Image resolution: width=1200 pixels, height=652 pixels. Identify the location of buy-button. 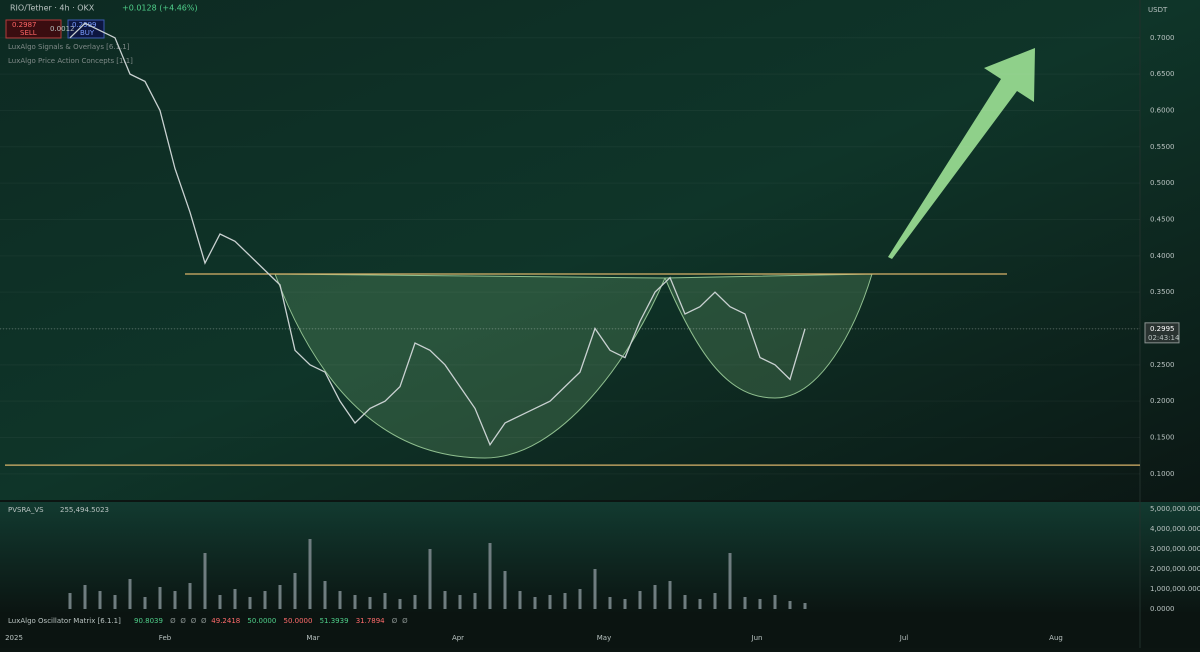
(86, 29).